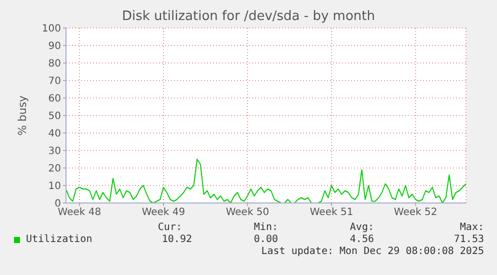 This screenshot has height=275, width=497. Describe the element at coordinates (54, 169) in the screenshot. I see `y-tick-label: 20` at that location.